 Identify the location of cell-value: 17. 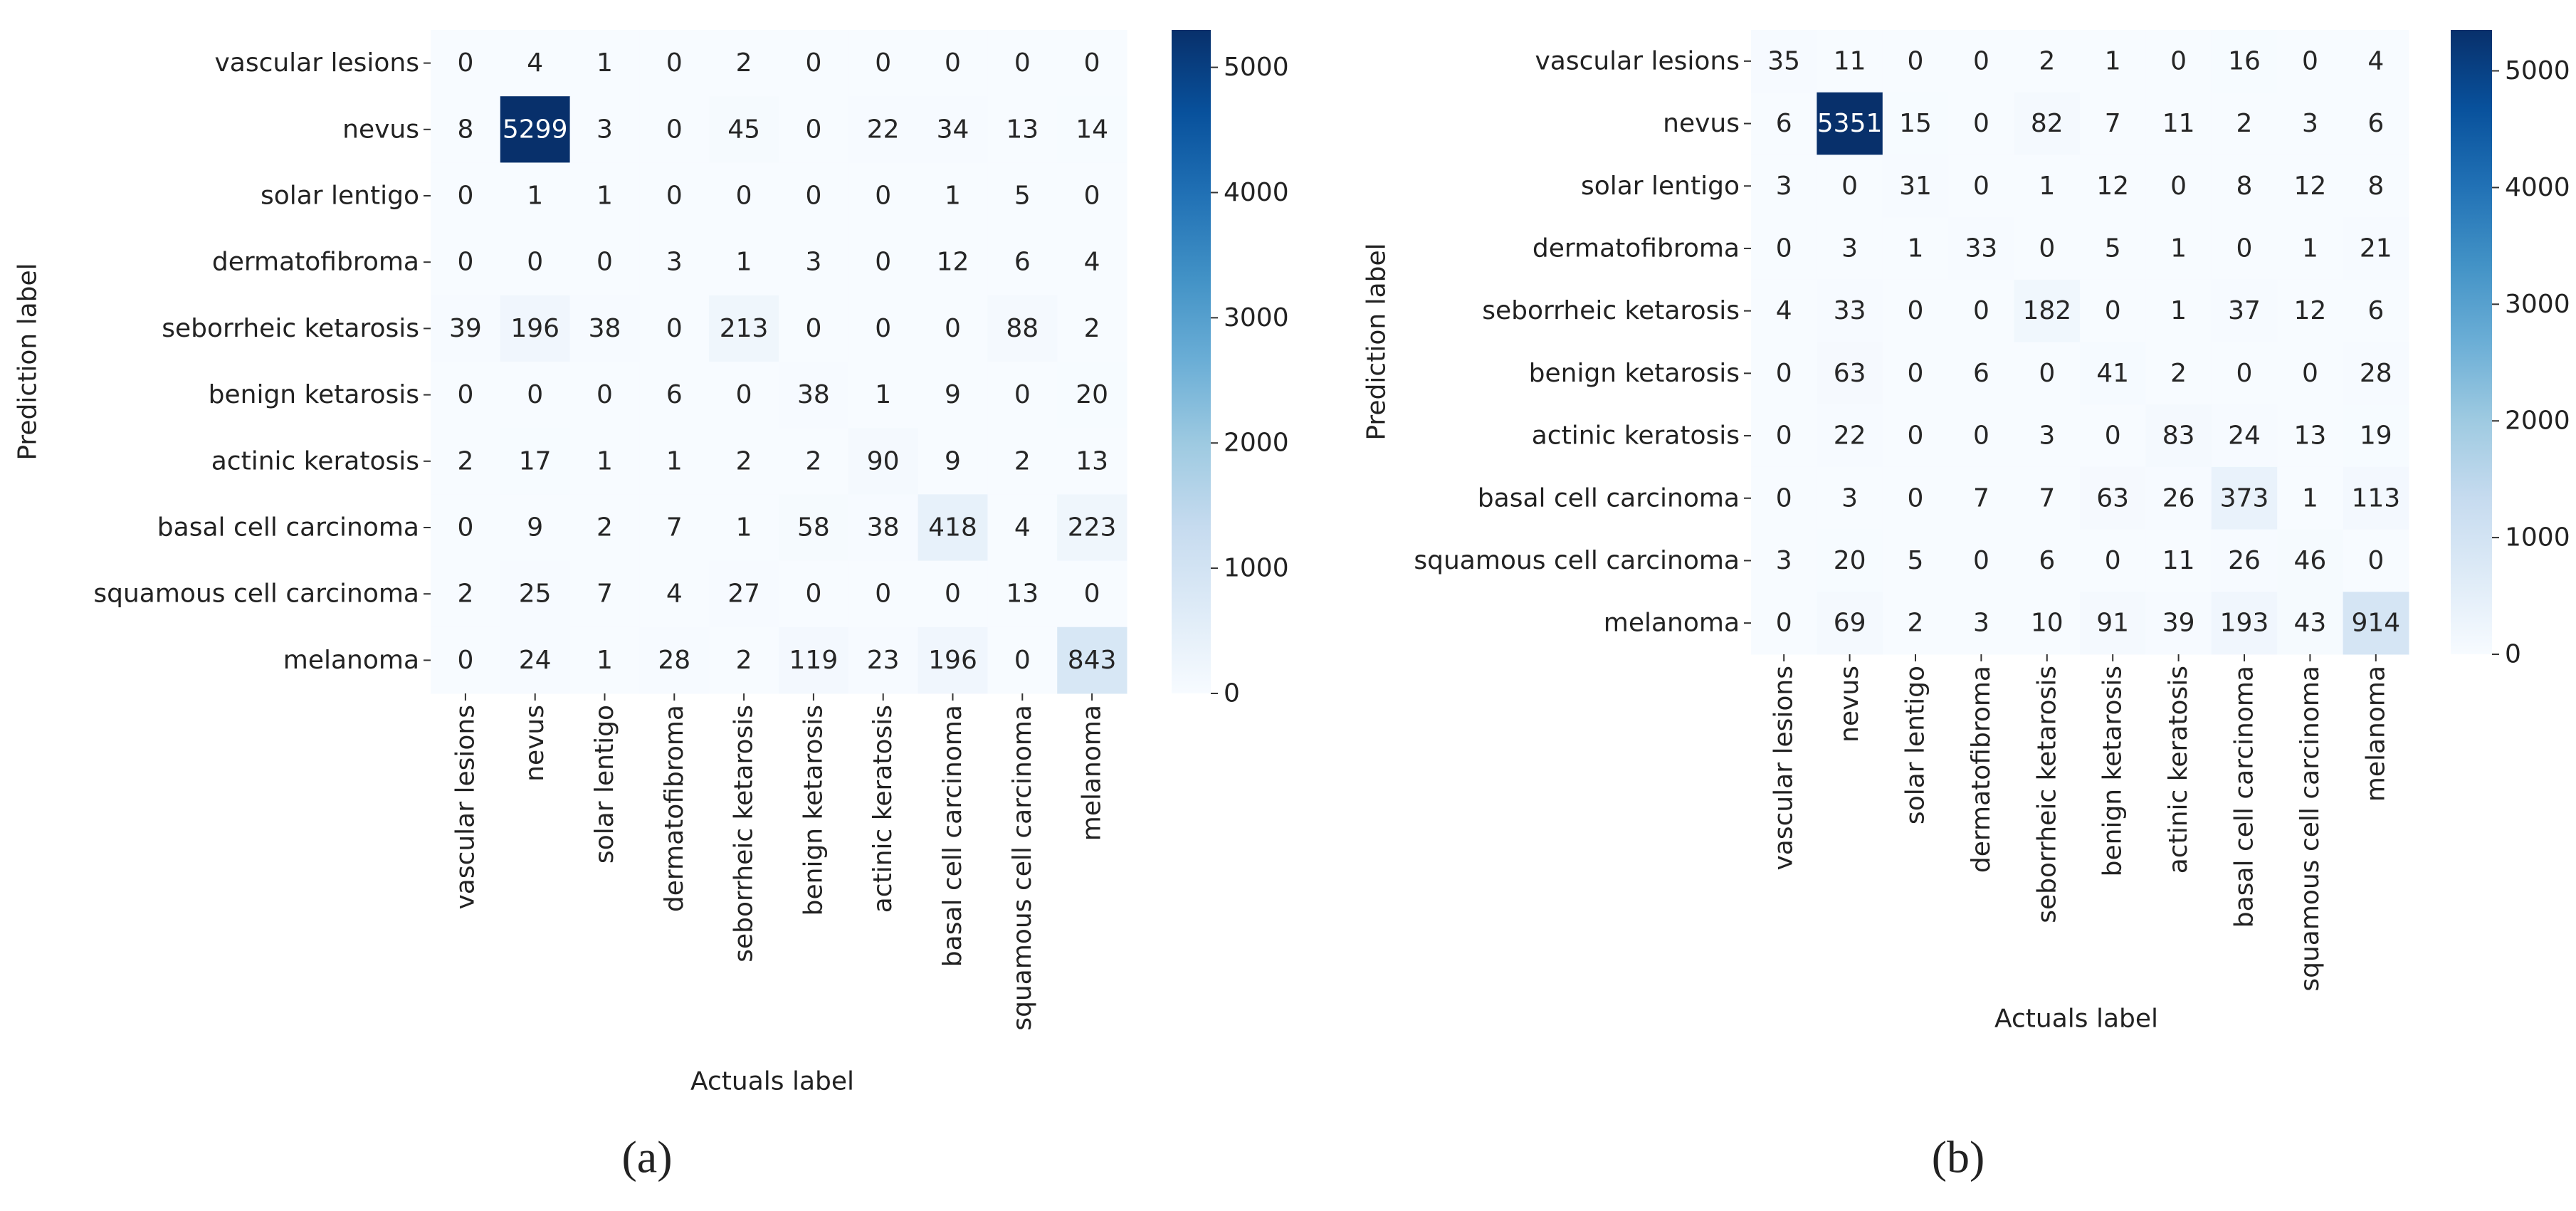
(535, 461).